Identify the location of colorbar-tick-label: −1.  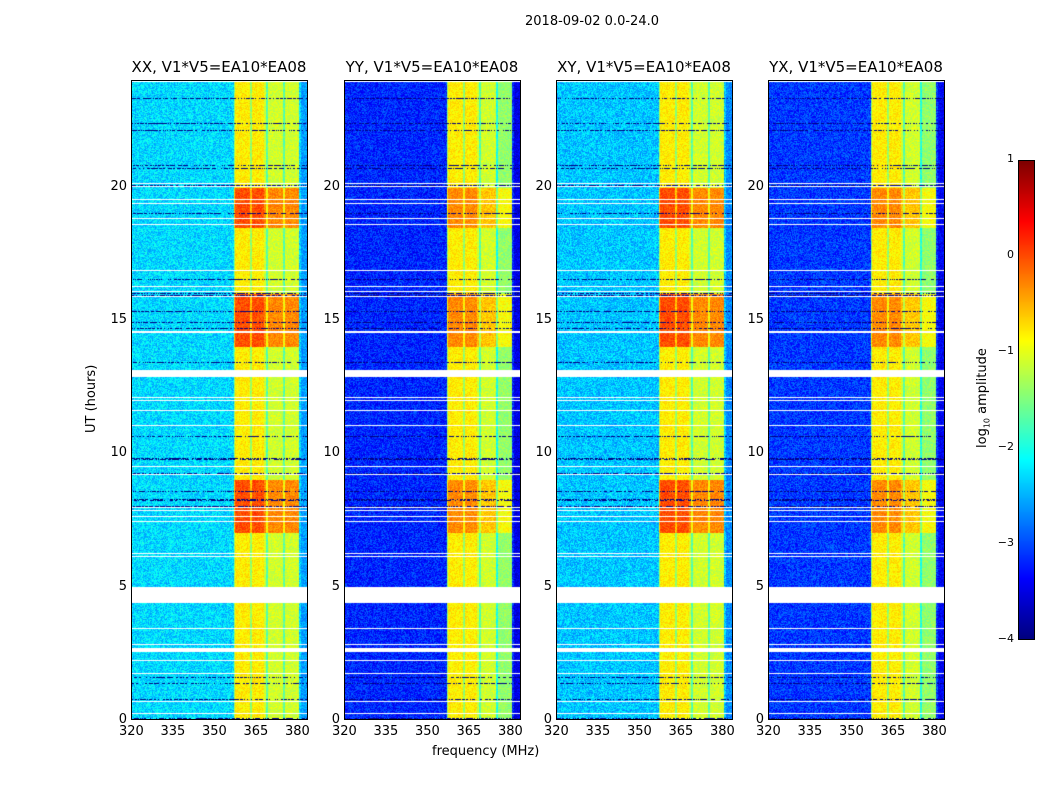
(1005, 350).